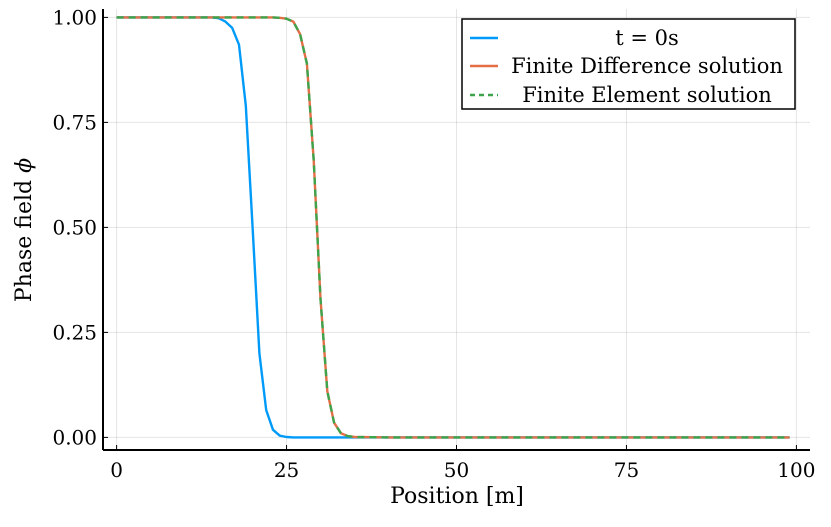 The width and height of the screenshot is (831, 527). What do you see at coordinates (457, 496) in the screenshot?
I see `x-axis-title: Position [m]` at bounding box center [457, 496].